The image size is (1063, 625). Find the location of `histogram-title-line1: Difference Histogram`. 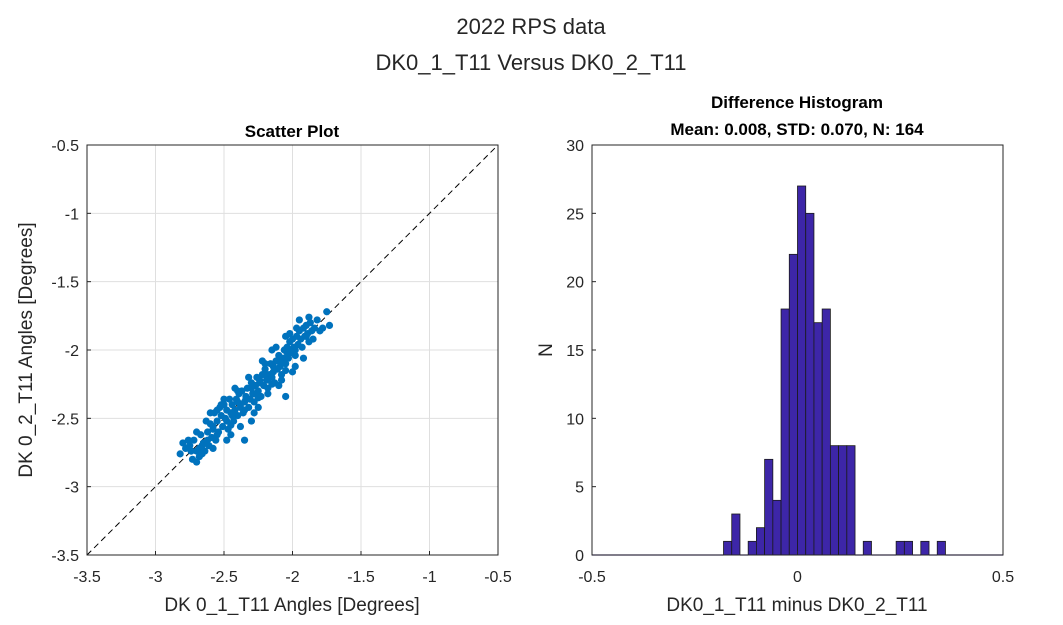

histogram-title-line1: Difference Histogram is located at coordinates (797, 102).